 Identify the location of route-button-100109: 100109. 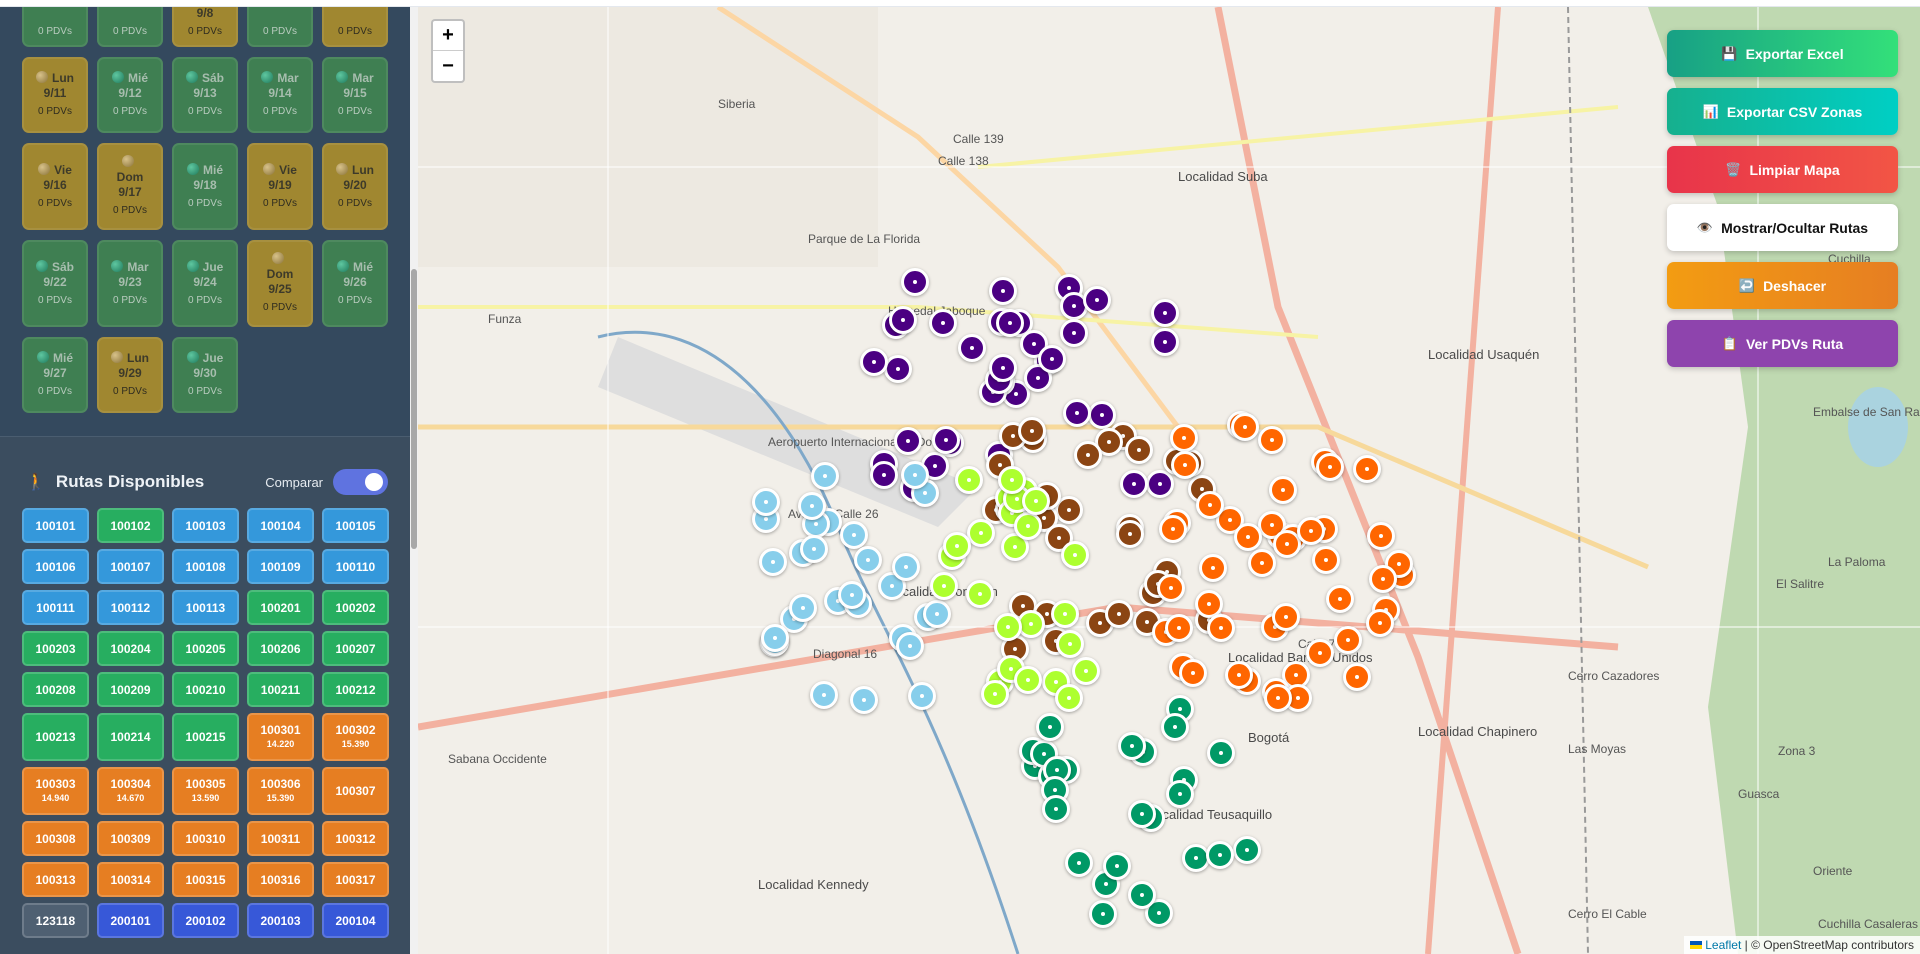
(280, 566).